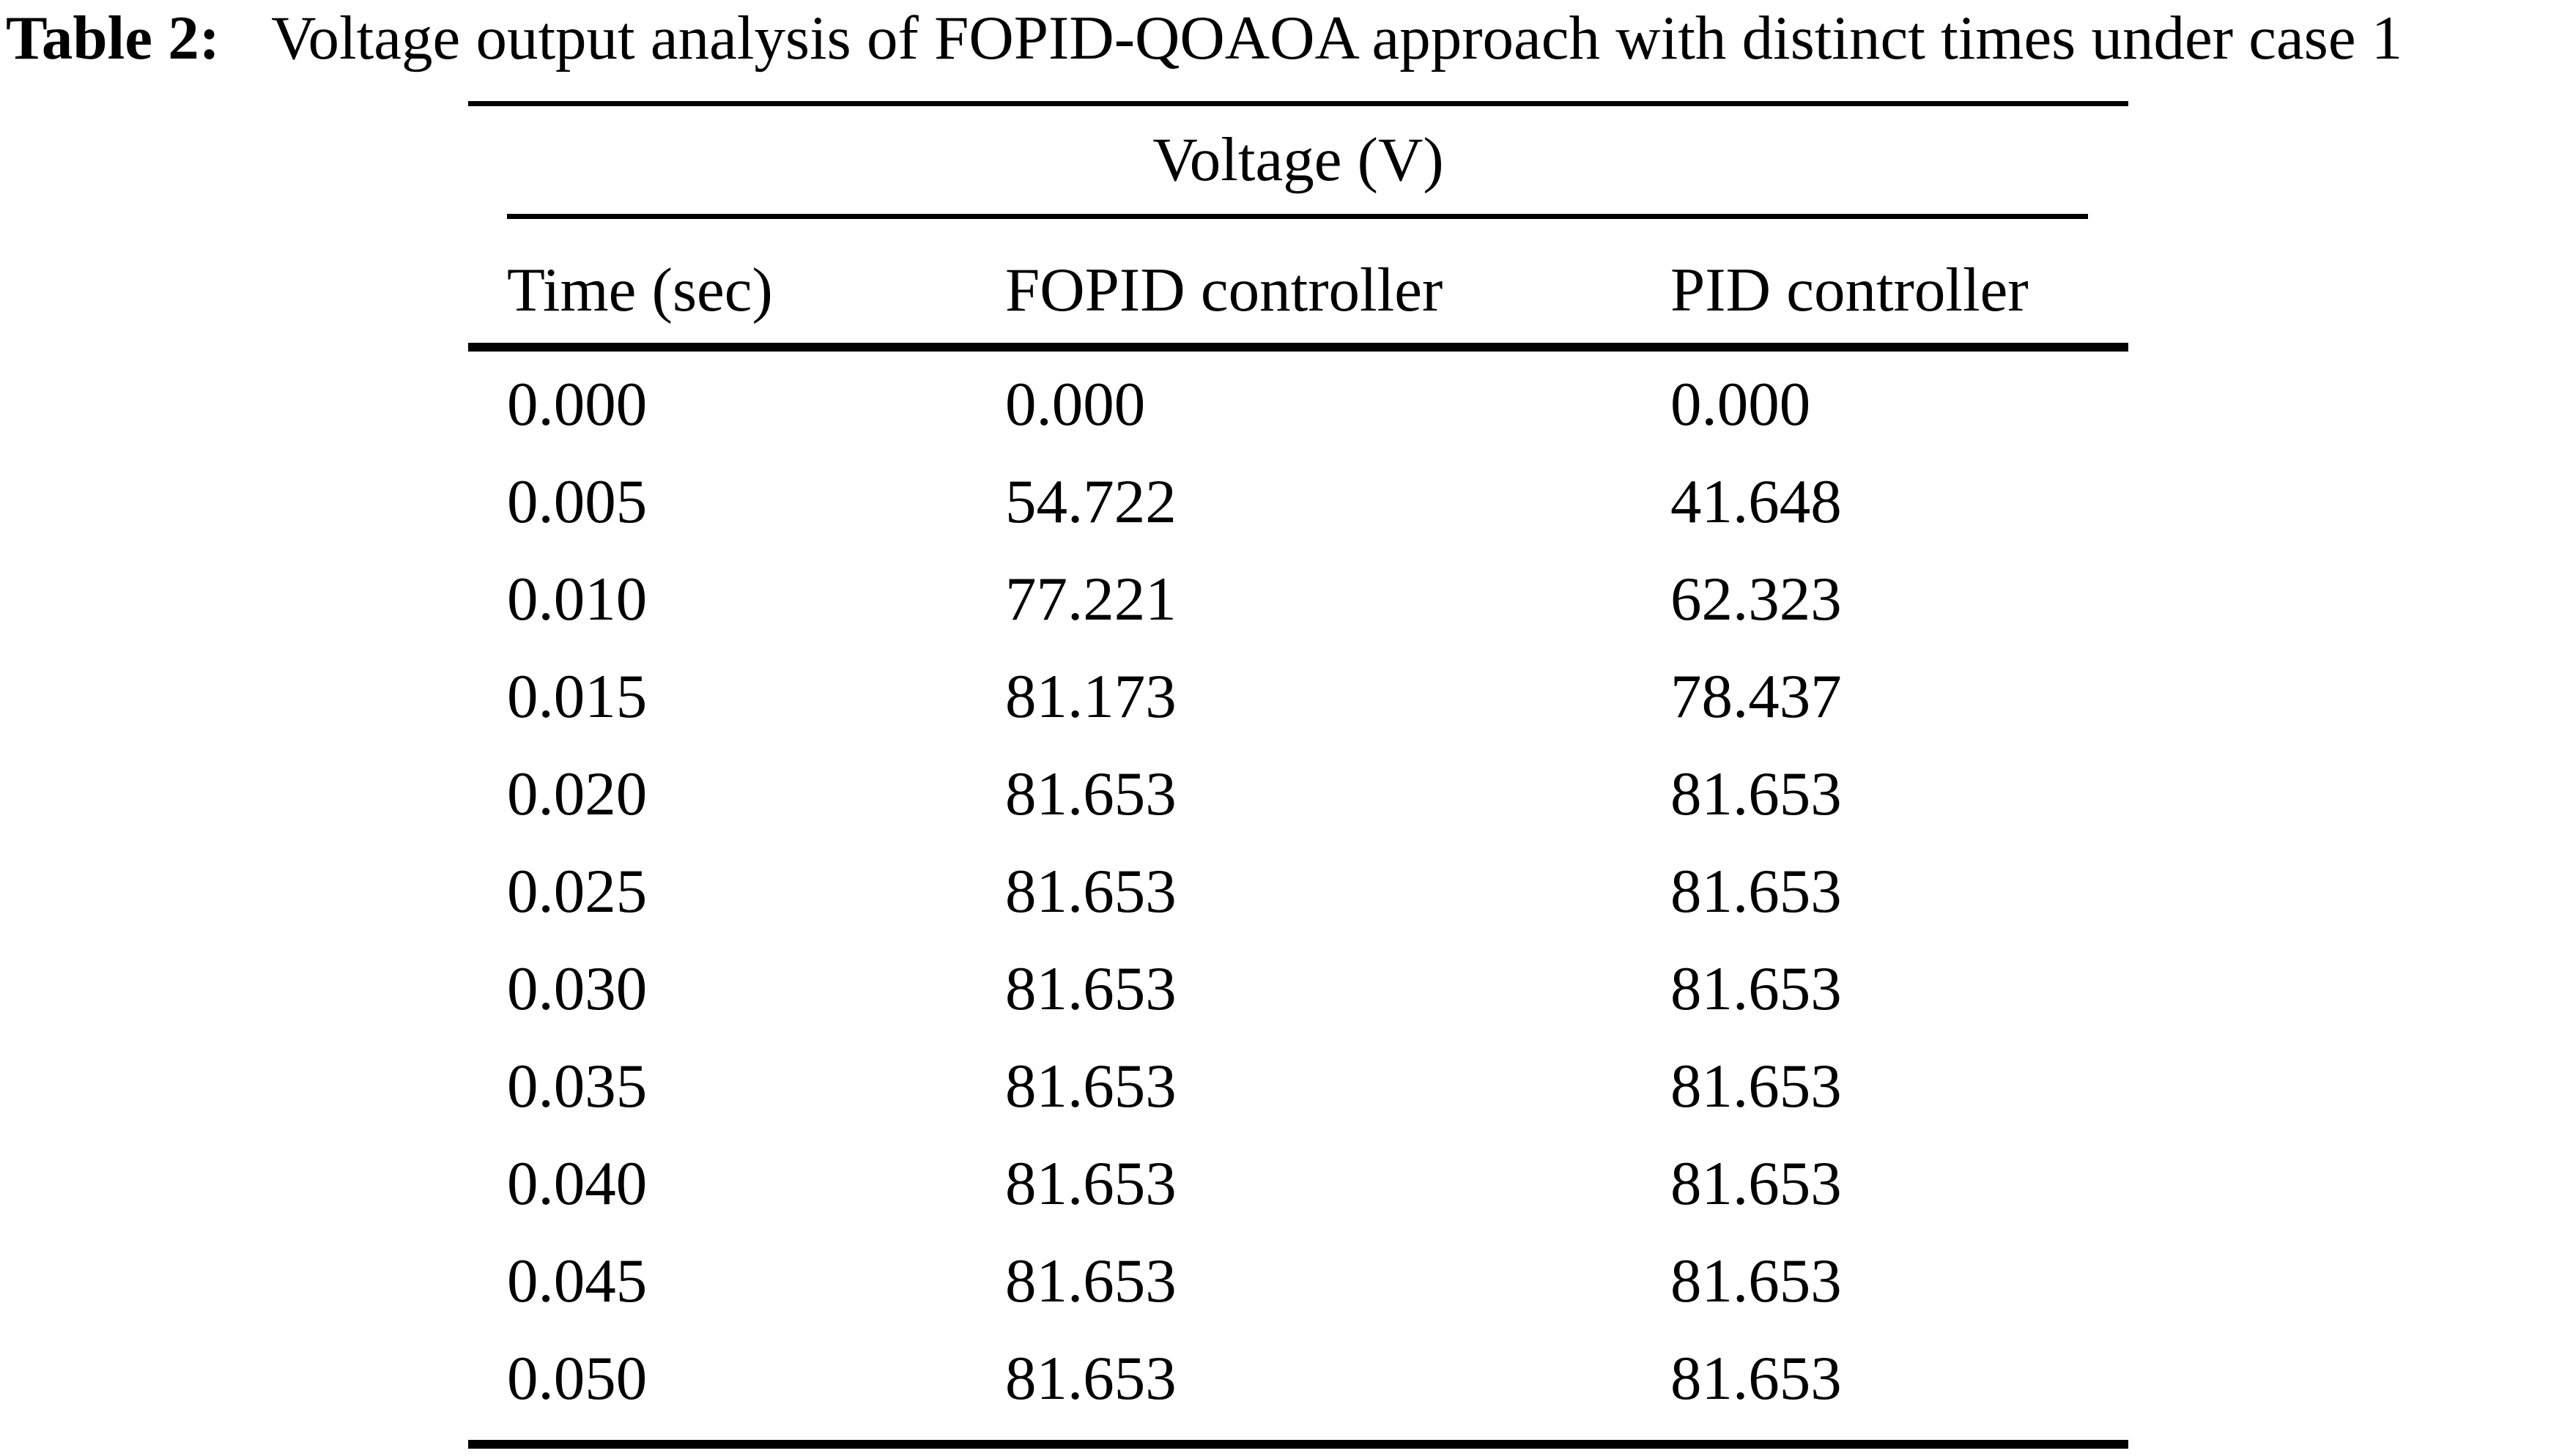 The height and width of the screenshot is (1456, 2573). Describe the element at coordinates (577, 1378) in the screenshot. I see `table-cell: 0.050` at that location.